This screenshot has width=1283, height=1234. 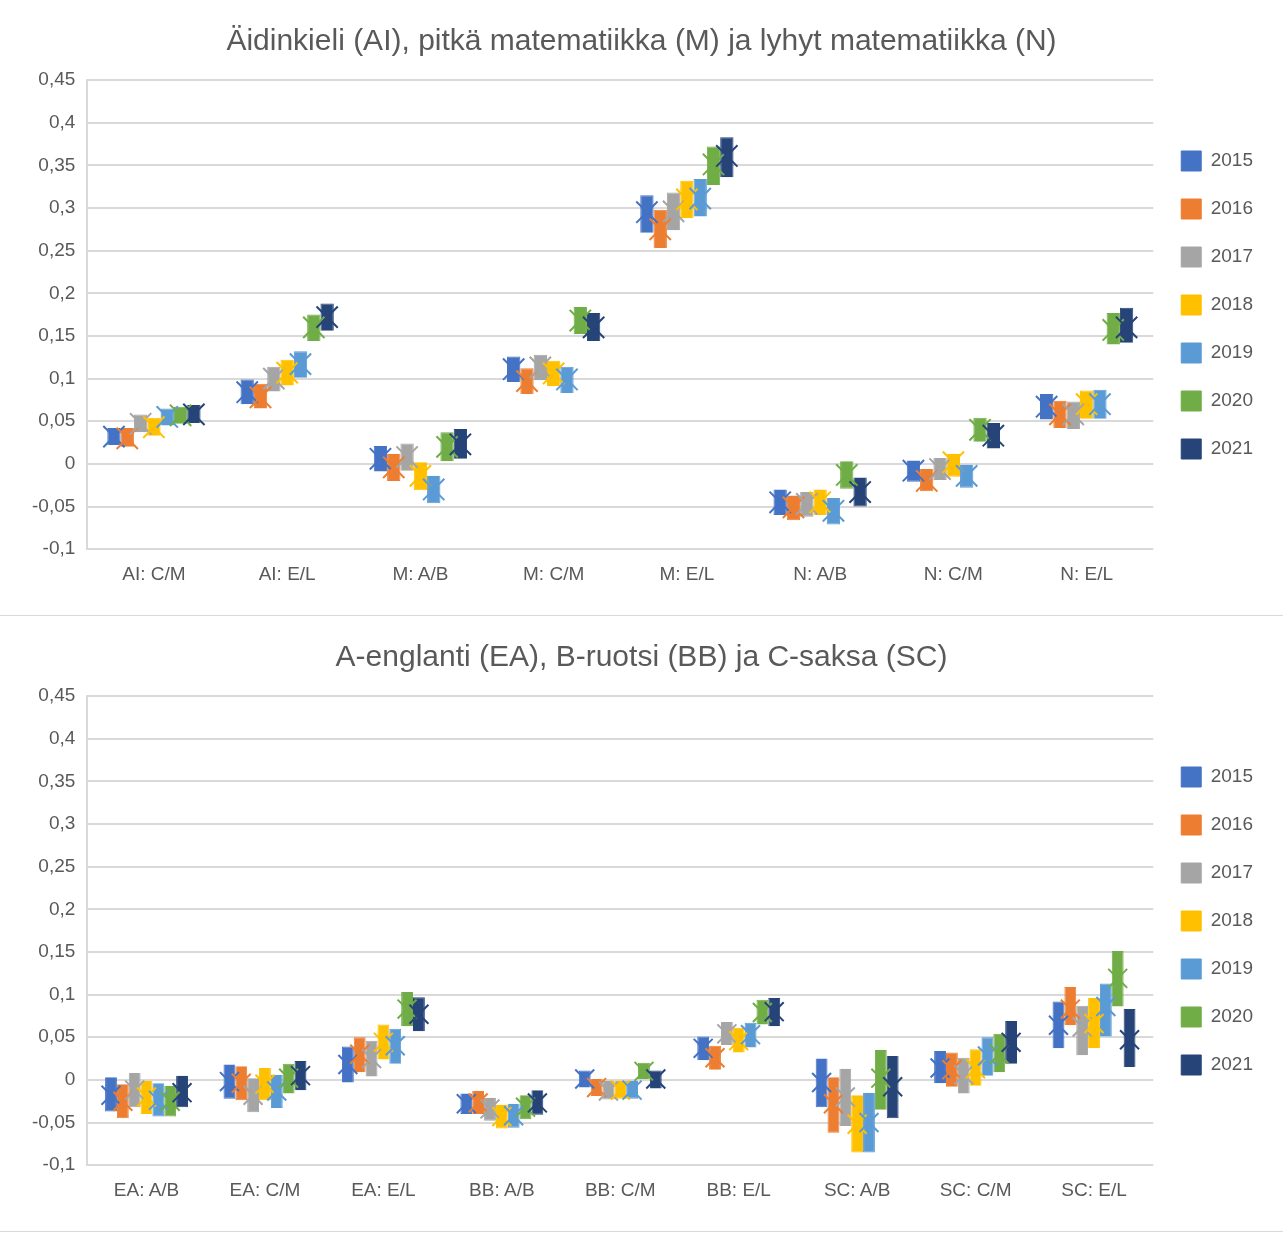 I want to click on x-tick-label: SC: E/L, so click(x=1094, y=1189).